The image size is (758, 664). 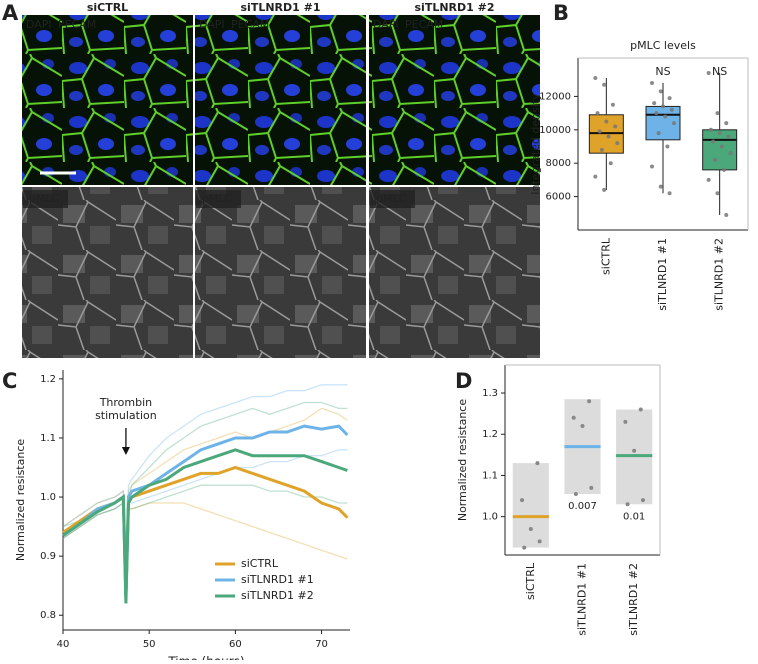 What do you see at coordinates (582, 599) in the screenshot?
I see `x-tick-label: siTLNRD1 #1` at bounding box center [582, 599].